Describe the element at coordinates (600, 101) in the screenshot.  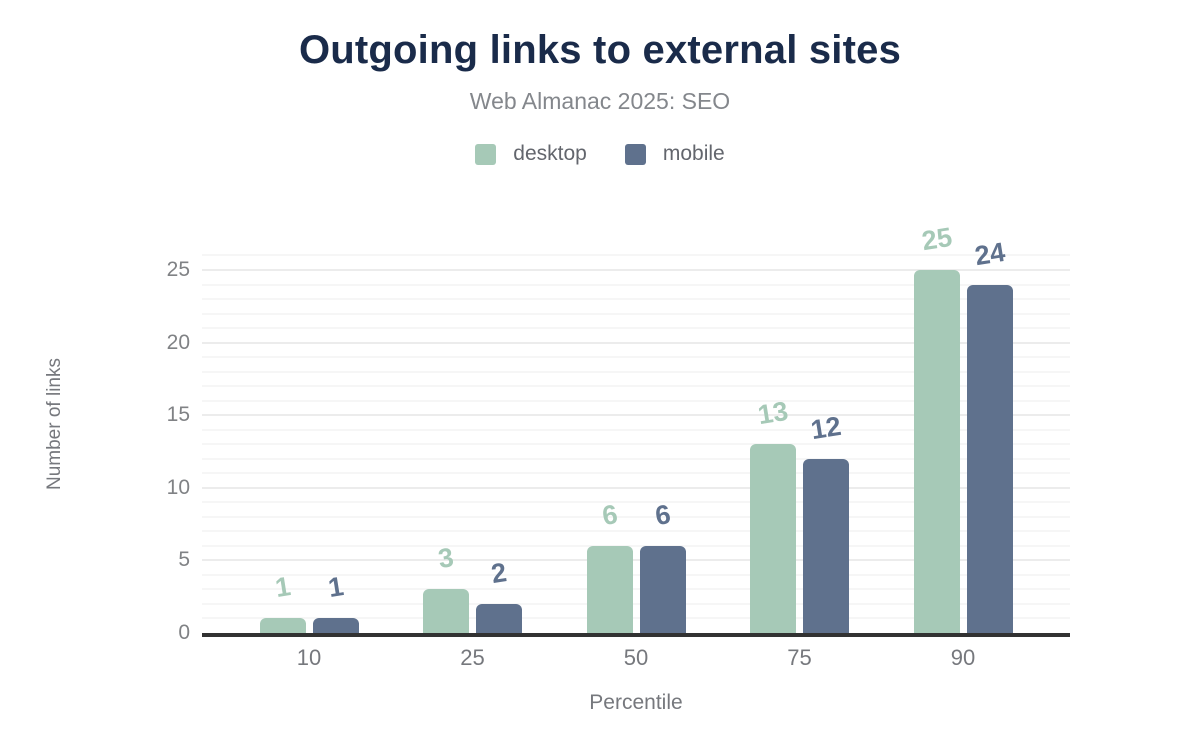
I see `chart-subtitle: Web Almanac 2025: SEO` at that location.